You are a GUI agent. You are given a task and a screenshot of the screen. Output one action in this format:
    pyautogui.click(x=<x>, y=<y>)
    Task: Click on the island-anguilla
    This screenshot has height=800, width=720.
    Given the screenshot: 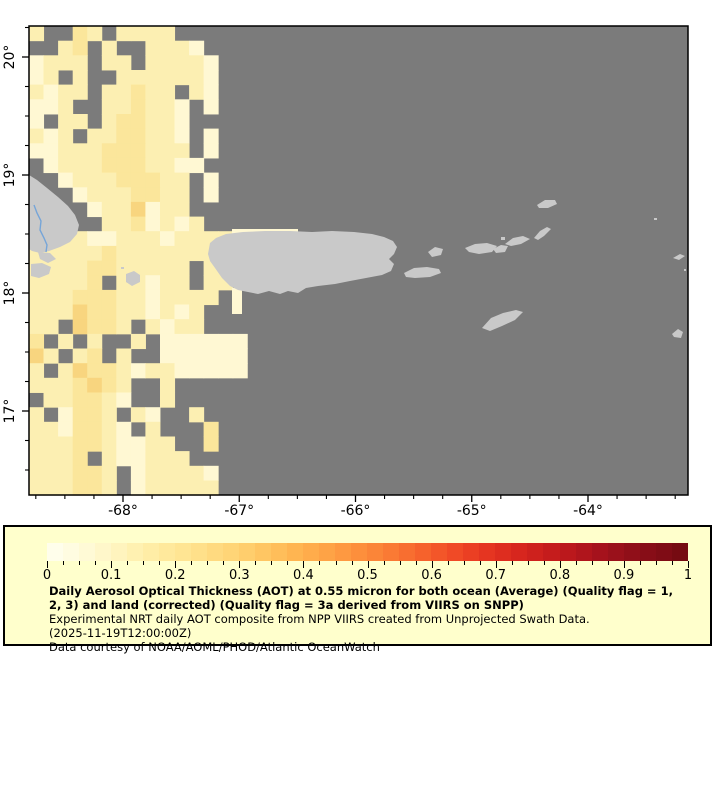 What is the action you would take?
    pyautogui.click(x=679, y=257)
    